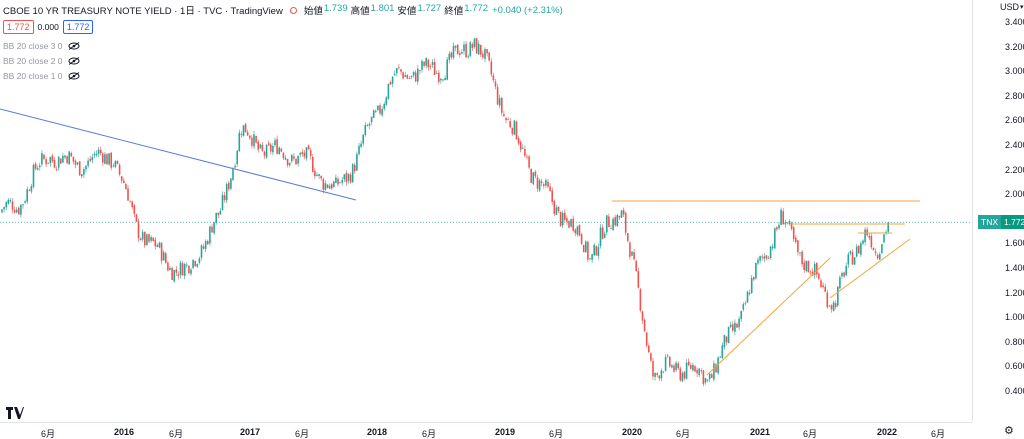 The image size is (1024, 439). What do you see at coordinates (283, 75) in the screenshot?
I see `indicator-item: BB 20 close 1 0` at bounding box center [283, 75].